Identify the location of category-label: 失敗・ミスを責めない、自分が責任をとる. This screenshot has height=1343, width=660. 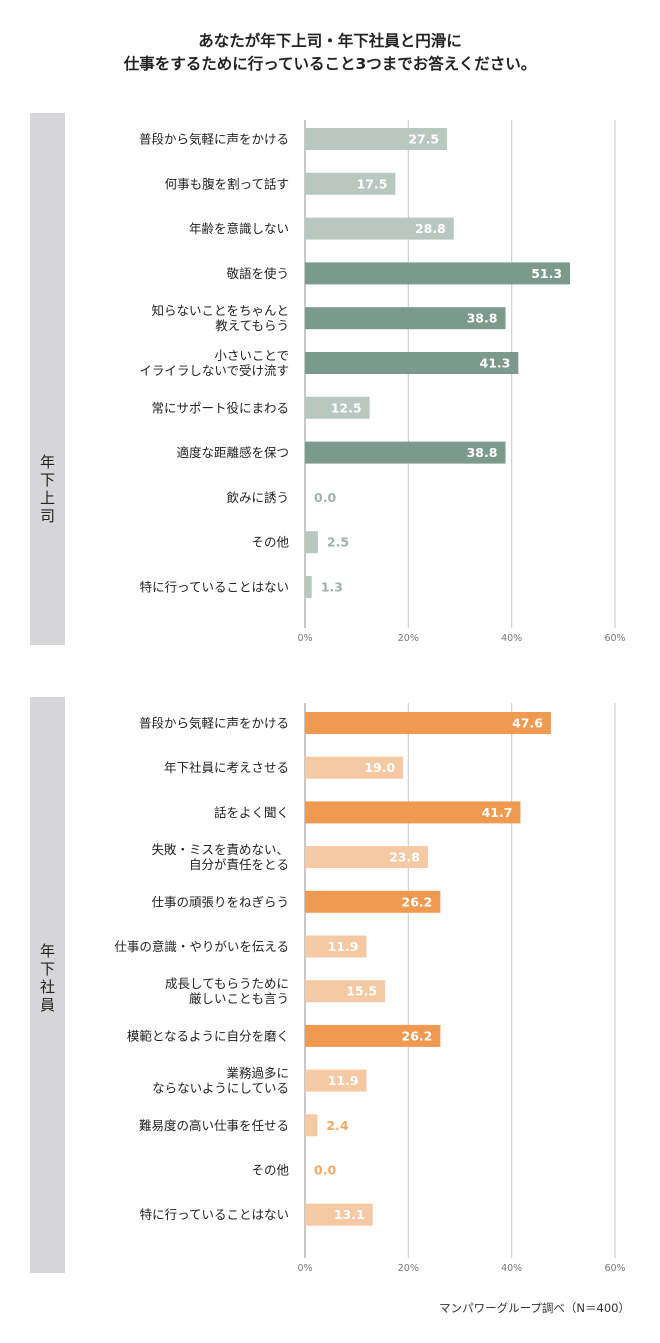
(220, 857).